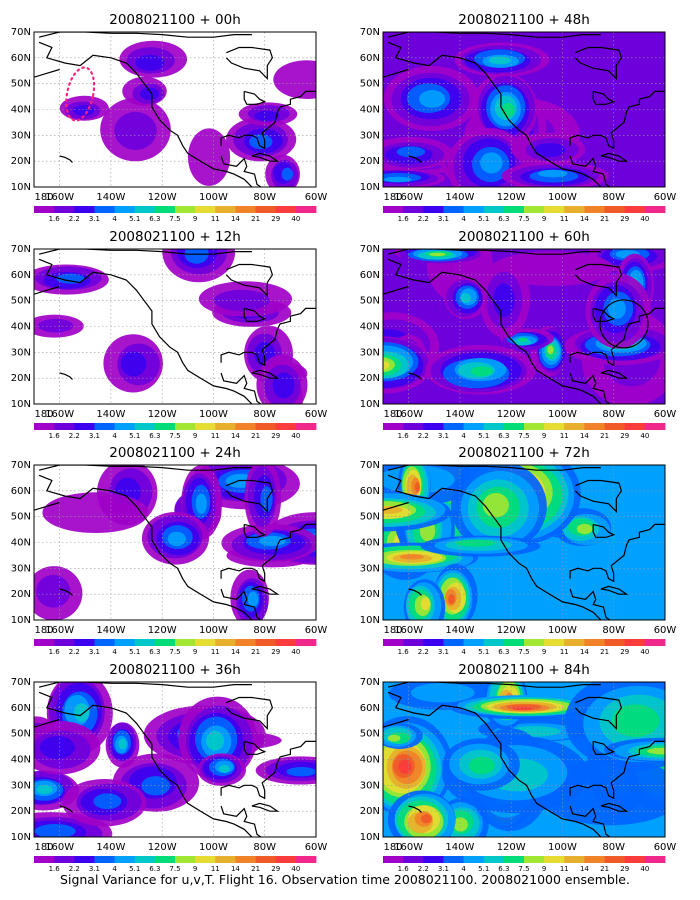 This screenshot has width=700, height=900. I want to click on colorbar-label: 11, so click(215, 436).